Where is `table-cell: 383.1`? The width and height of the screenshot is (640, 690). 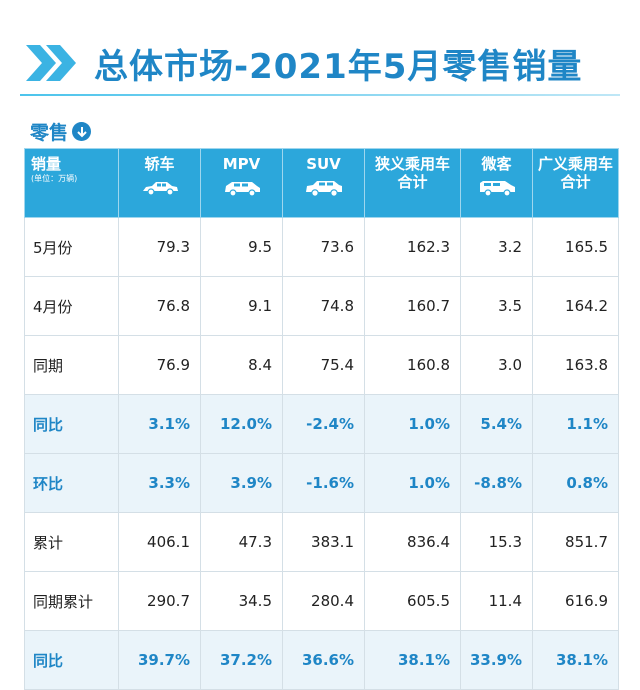 table-cell: 383.1 is located at coordinates (323, 542).